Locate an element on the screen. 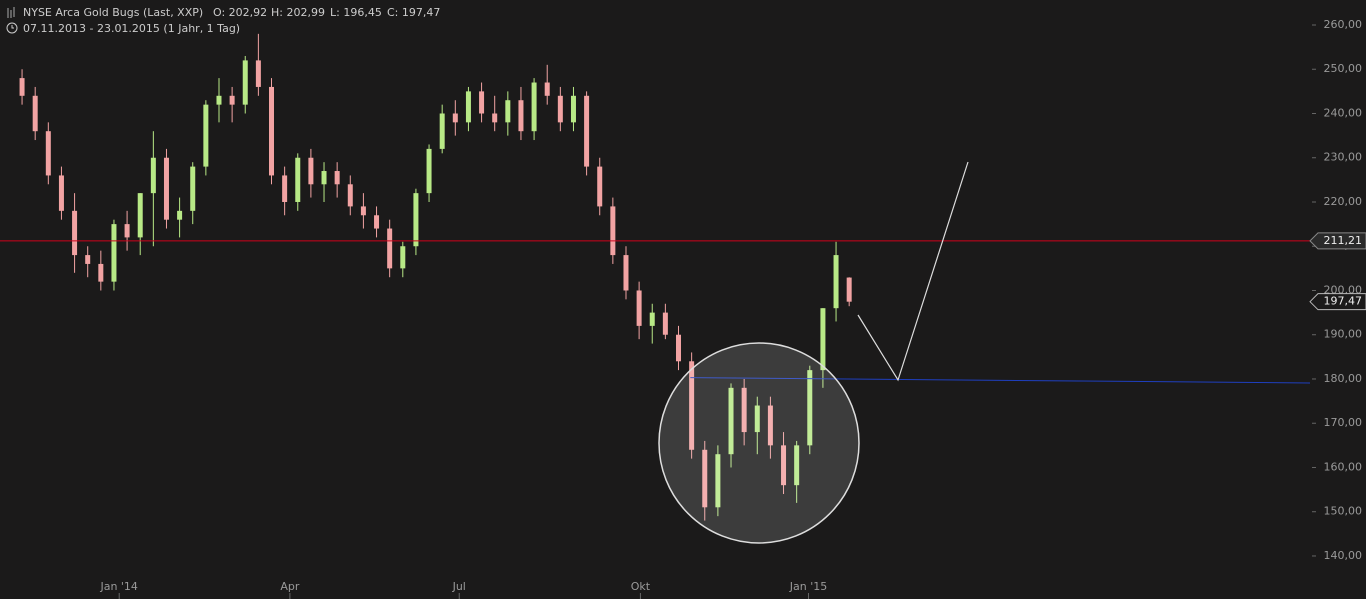  header-stat: O: 202,92 is located at coordinates (240, 12).